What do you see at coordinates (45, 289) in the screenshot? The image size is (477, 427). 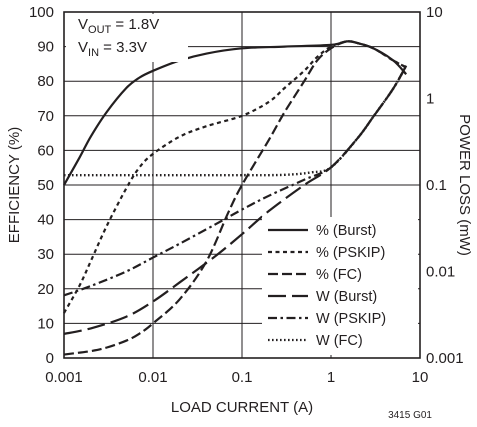 I see `y-left-tick-label: 20` at bounding box center [45, 289].